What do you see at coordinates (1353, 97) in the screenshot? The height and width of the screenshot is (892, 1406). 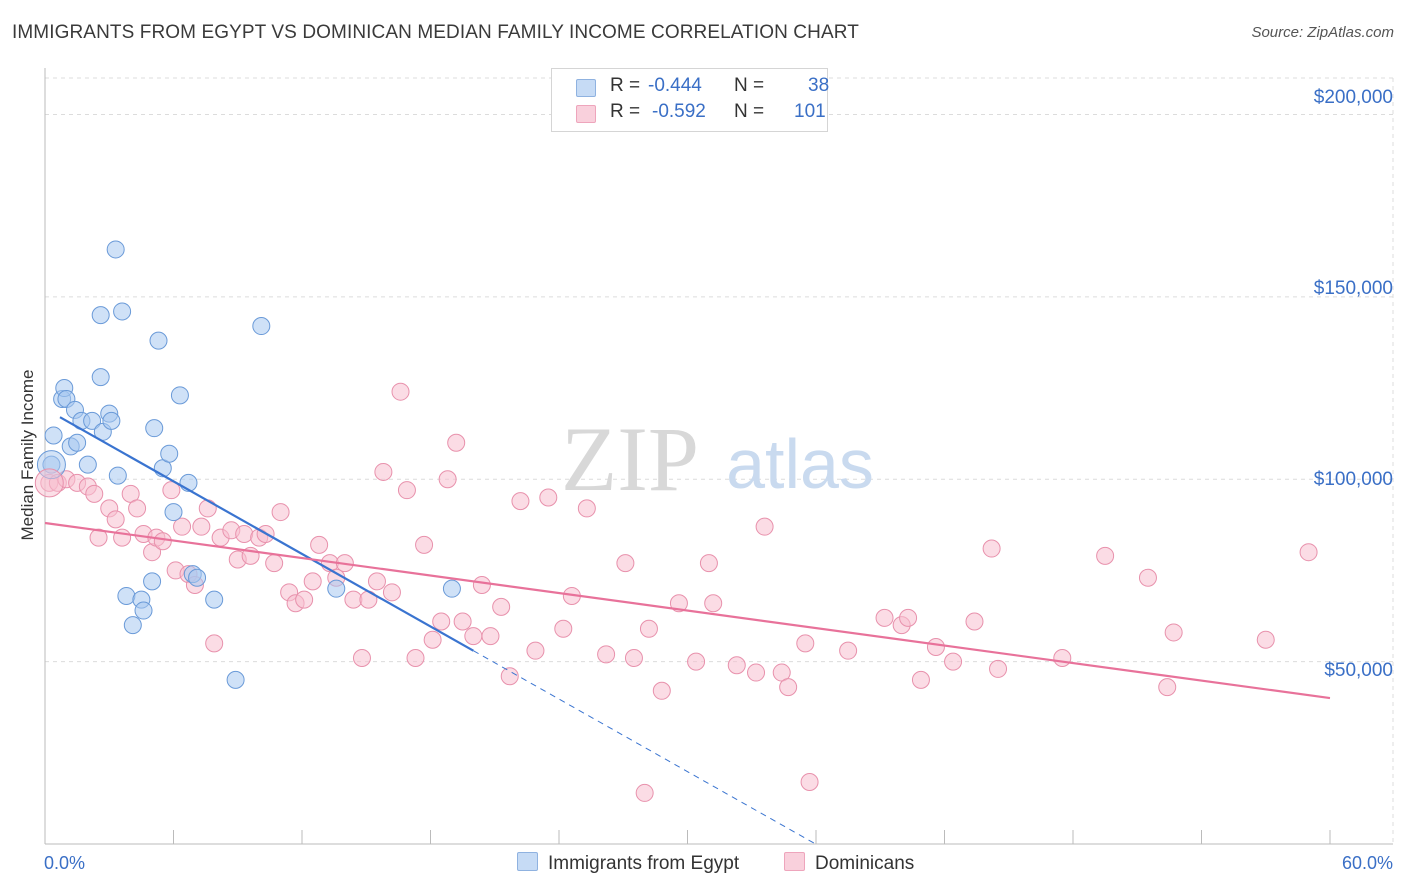 I see `y-tick-label: $200,000` at bounding box center [1353, 97].